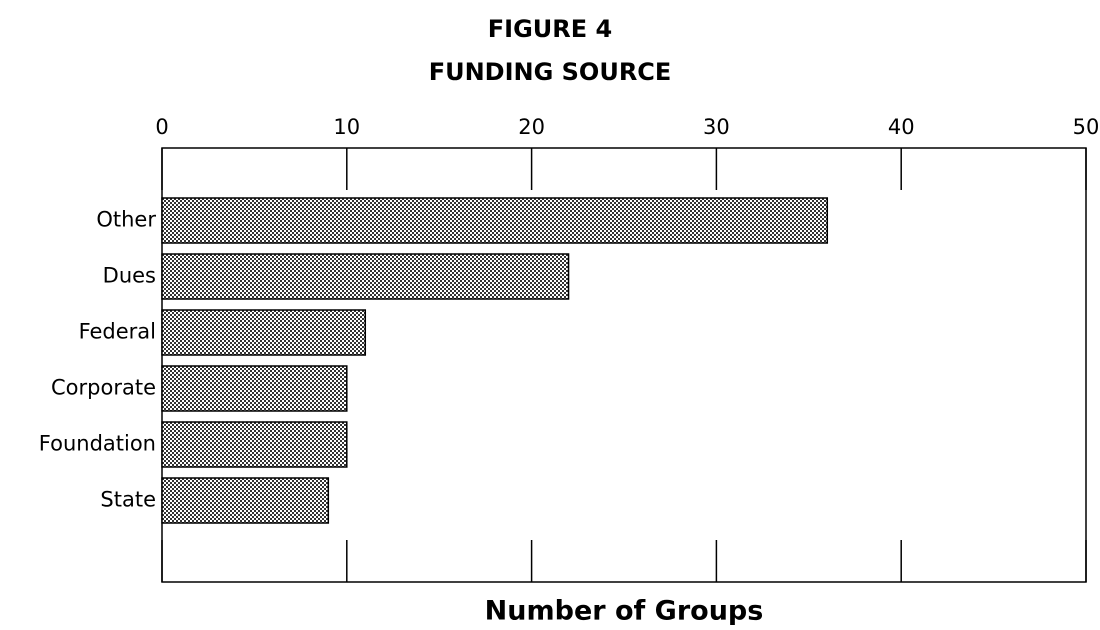  Describe the element at coordinates (128, 500) in the screenshot. I see `y-tick-label: State` at that location.